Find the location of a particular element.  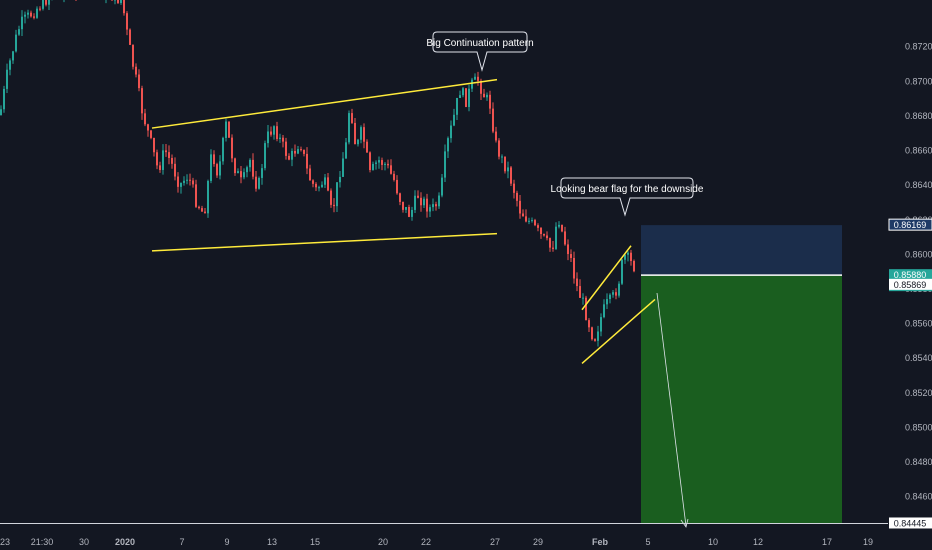

stop-loss-zone is located at coordinates (741, 250).